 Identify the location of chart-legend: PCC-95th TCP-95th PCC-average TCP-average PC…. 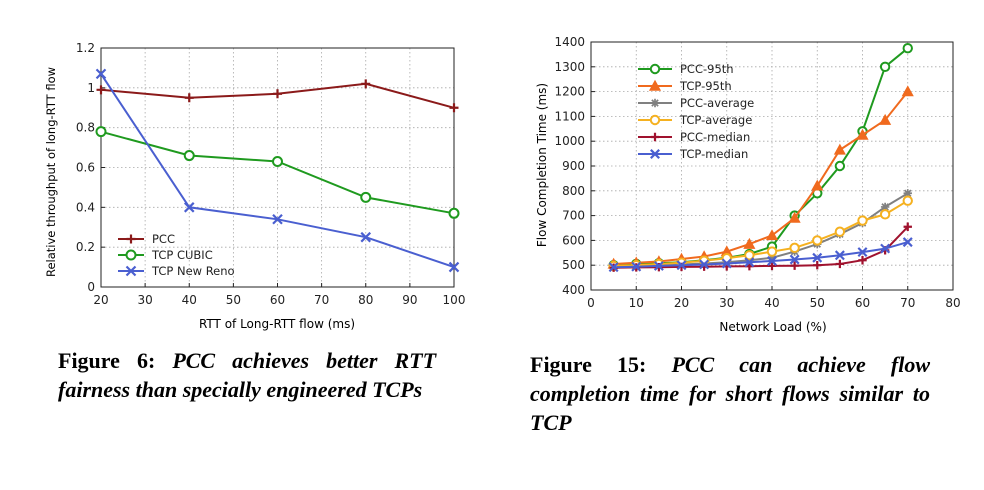
(696, 111).